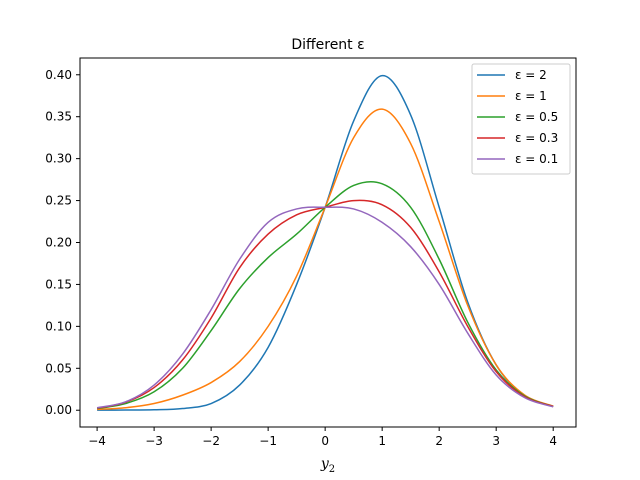 The image size is (640, 480). I want to click on x-axis-label: y2, so click(327, 465).